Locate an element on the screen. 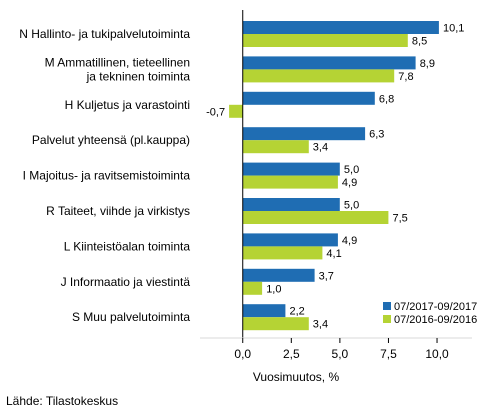  legend-label: 07/2017-09/2017 is located at coordinates (435, 307).